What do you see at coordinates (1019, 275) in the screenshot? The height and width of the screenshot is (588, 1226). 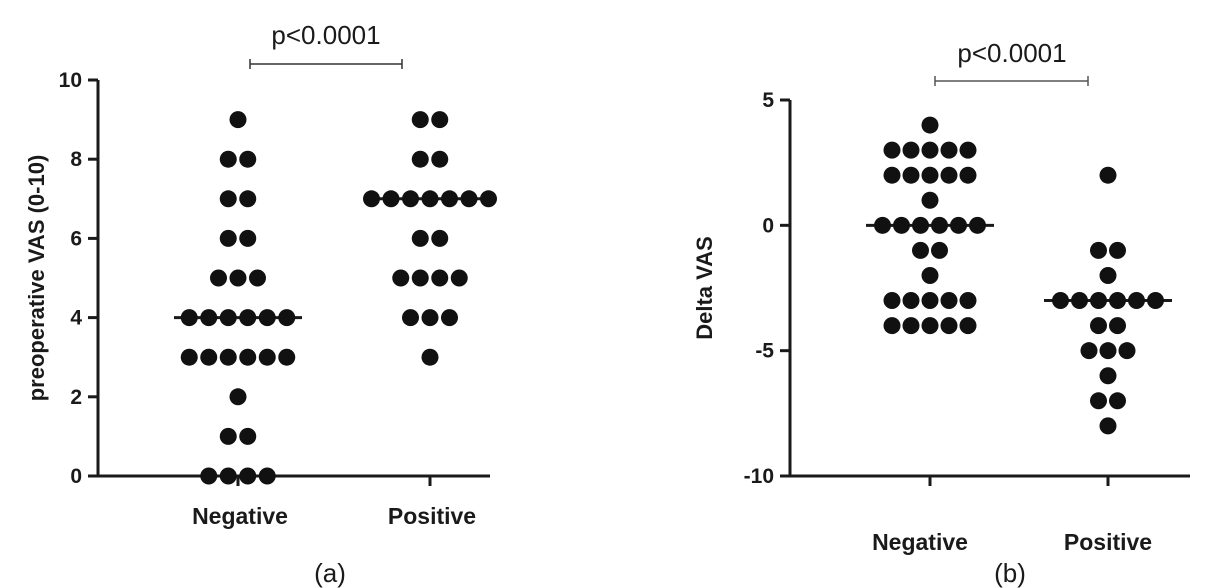 I see `panel-b-data-marks` at bounding box center [1019, 275].